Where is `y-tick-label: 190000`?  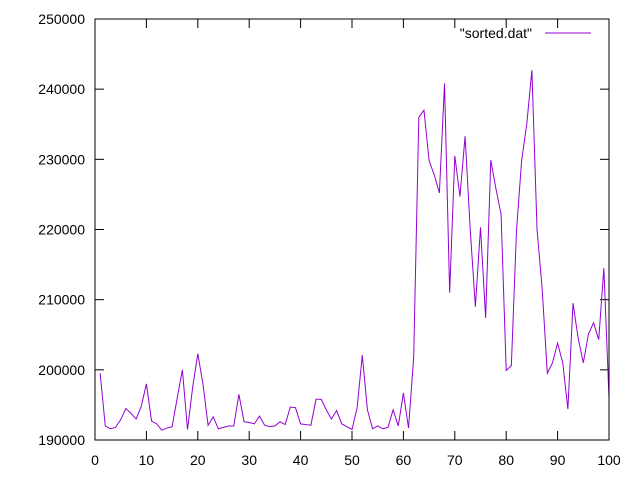 y-tick-label: 190000 is located at coordinates (61, 440).